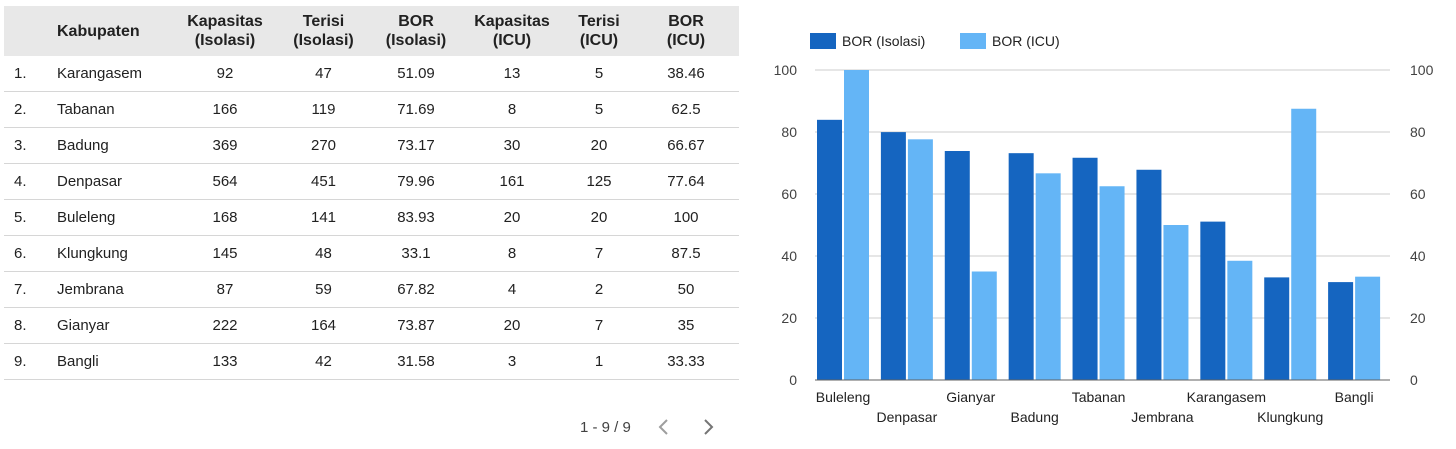 The image size is (1456, 449). I want to click on cell-kapasitas-isolasi: 564, so click(225, 181).